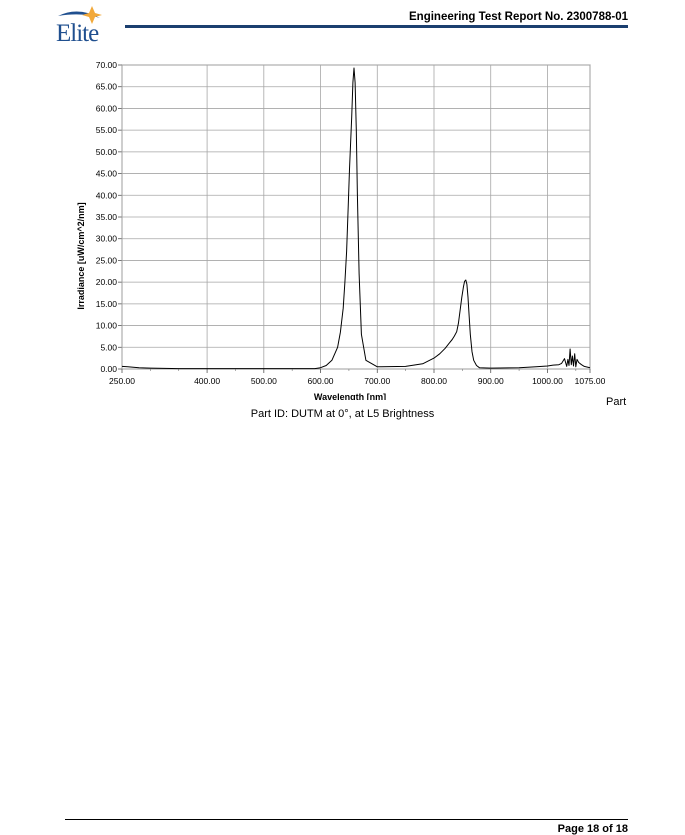 The width and height of the screenshot is (685, 835). What do you see at coordinates (434, 381) in the screenshot?
I see `x-tick-label: 800.00` at bounding box center [434, 381].